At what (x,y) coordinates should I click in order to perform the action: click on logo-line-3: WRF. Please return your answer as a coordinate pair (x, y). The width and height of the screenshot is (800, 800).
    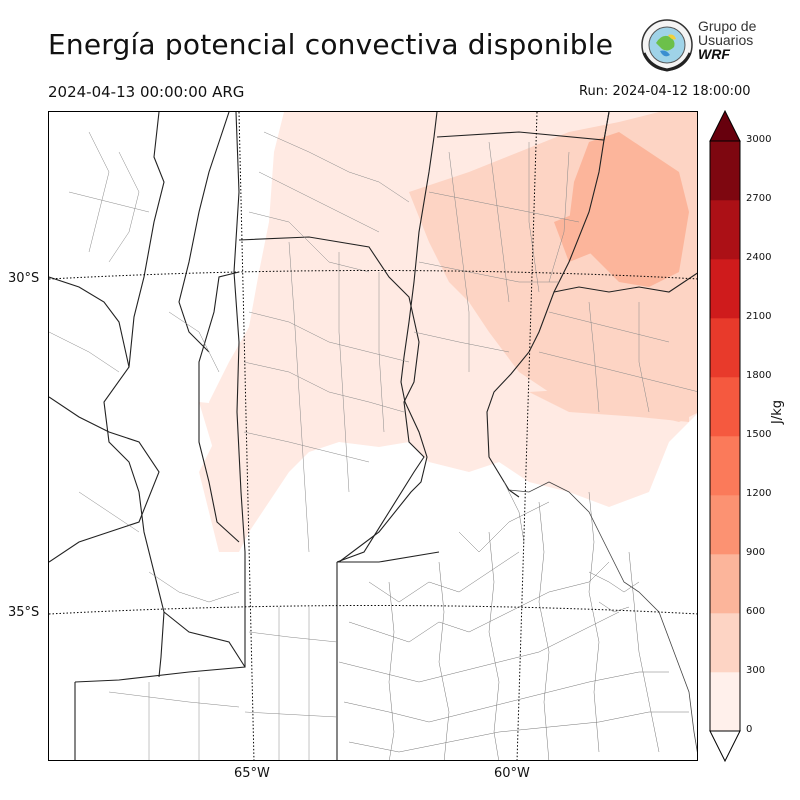
    Looking at the image, I should click on (714, 54).